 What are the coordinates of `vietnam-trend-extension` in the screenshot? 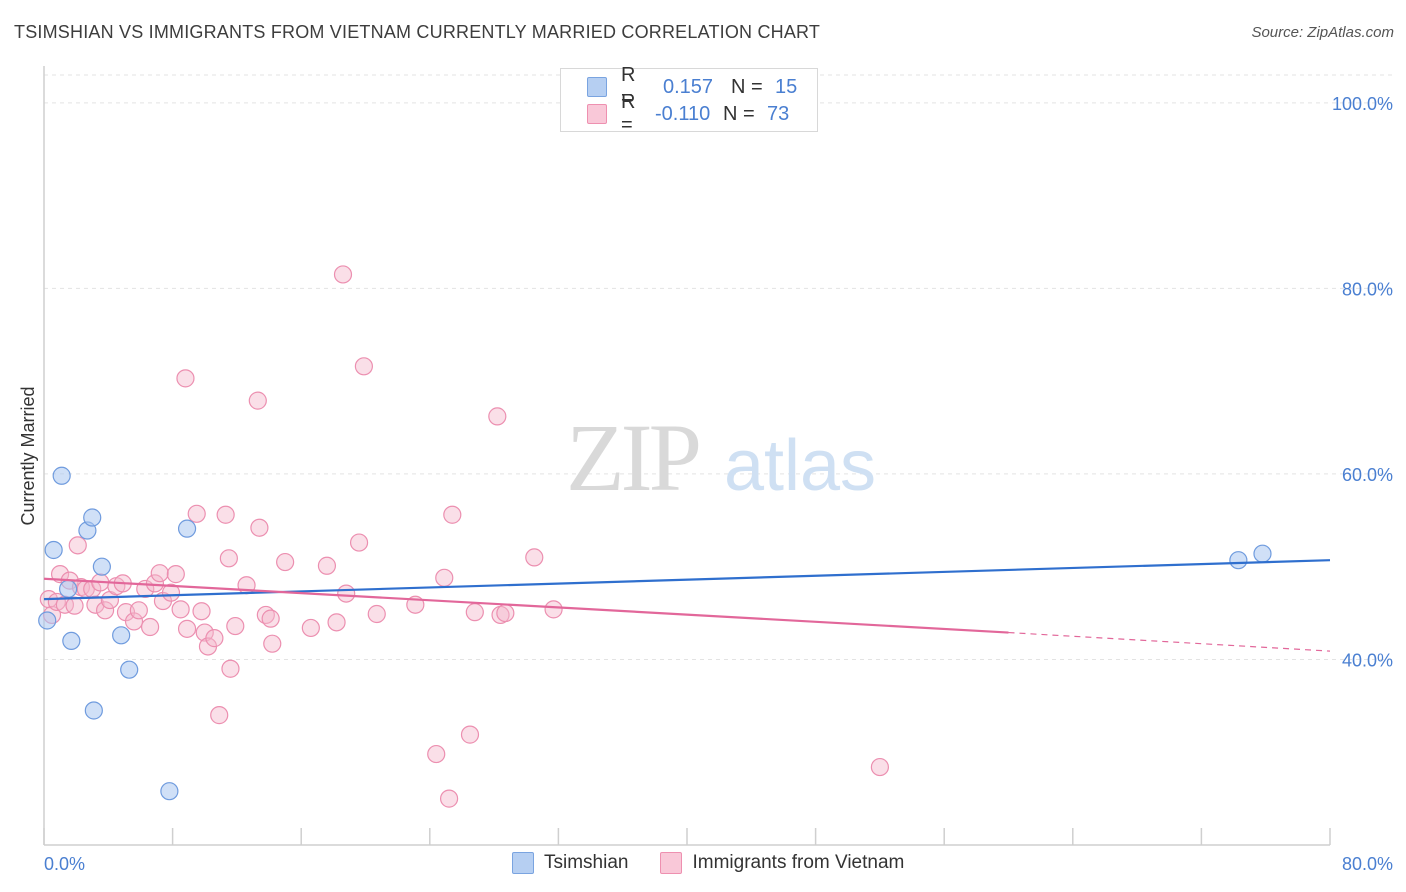 It's located at (1169, 641).